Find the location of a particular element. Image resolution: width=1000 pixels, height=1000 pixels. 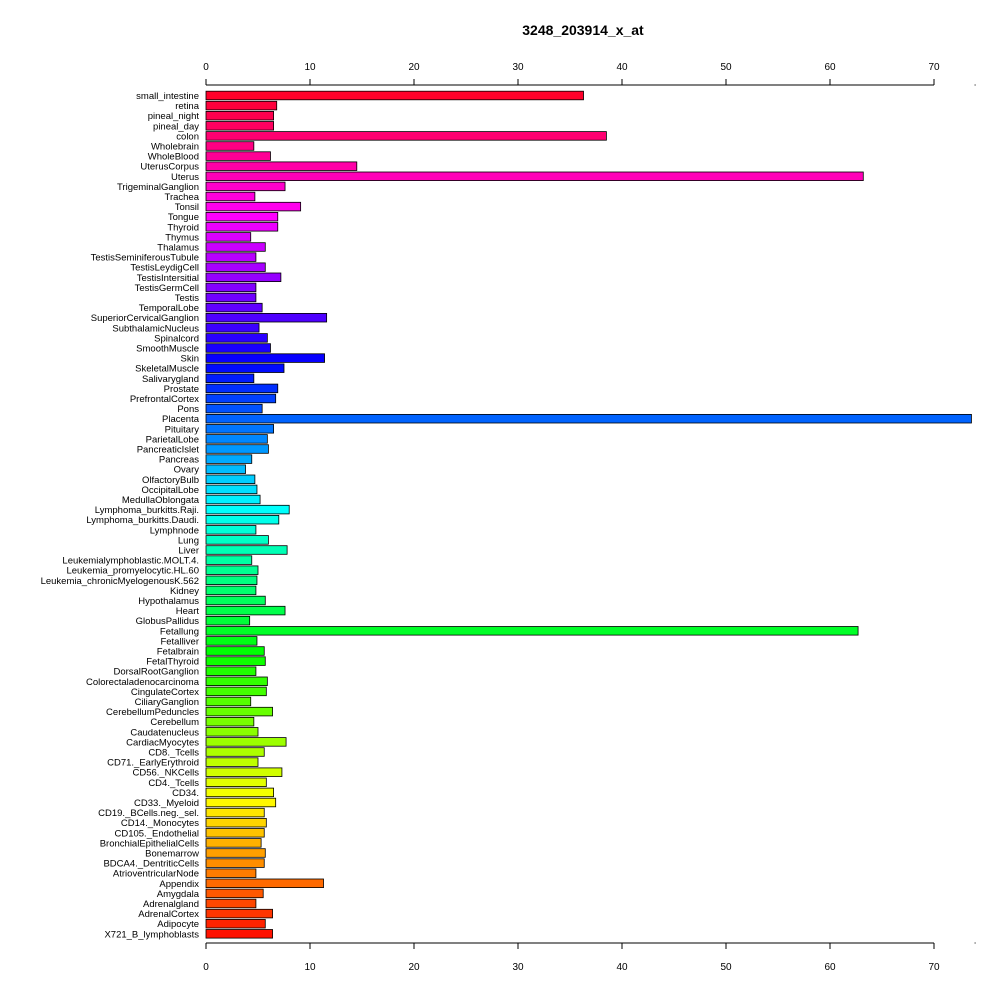

top-tick-label: 40 is located at coordinates (622, 67).